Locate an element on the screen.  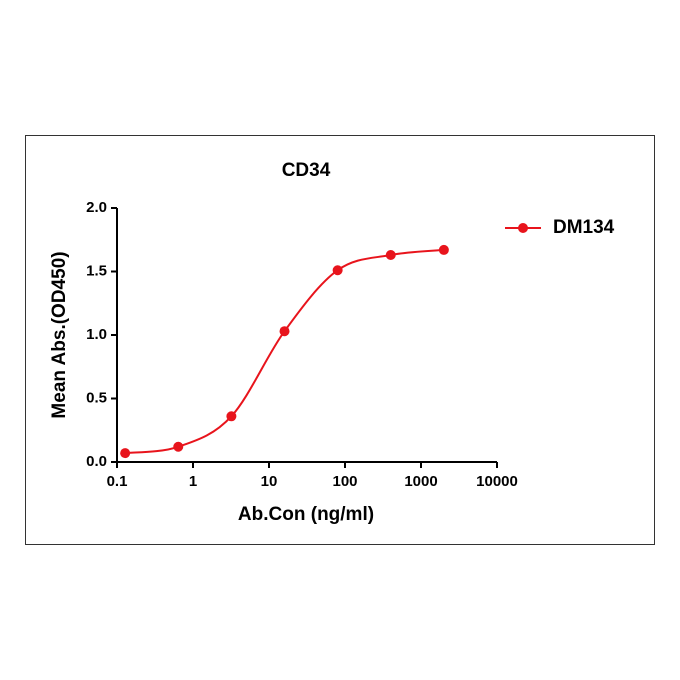
x-tick-label: 10 is located at coordinates (269, 481).